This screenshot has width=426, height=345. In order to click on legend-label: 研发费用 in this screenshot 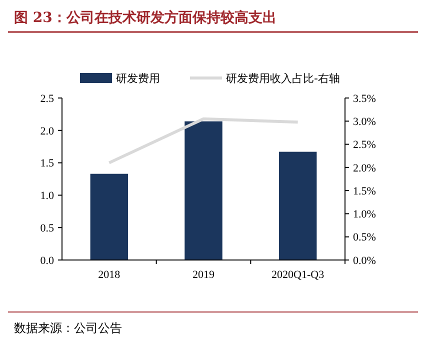, I will do `click(138, 78)`.